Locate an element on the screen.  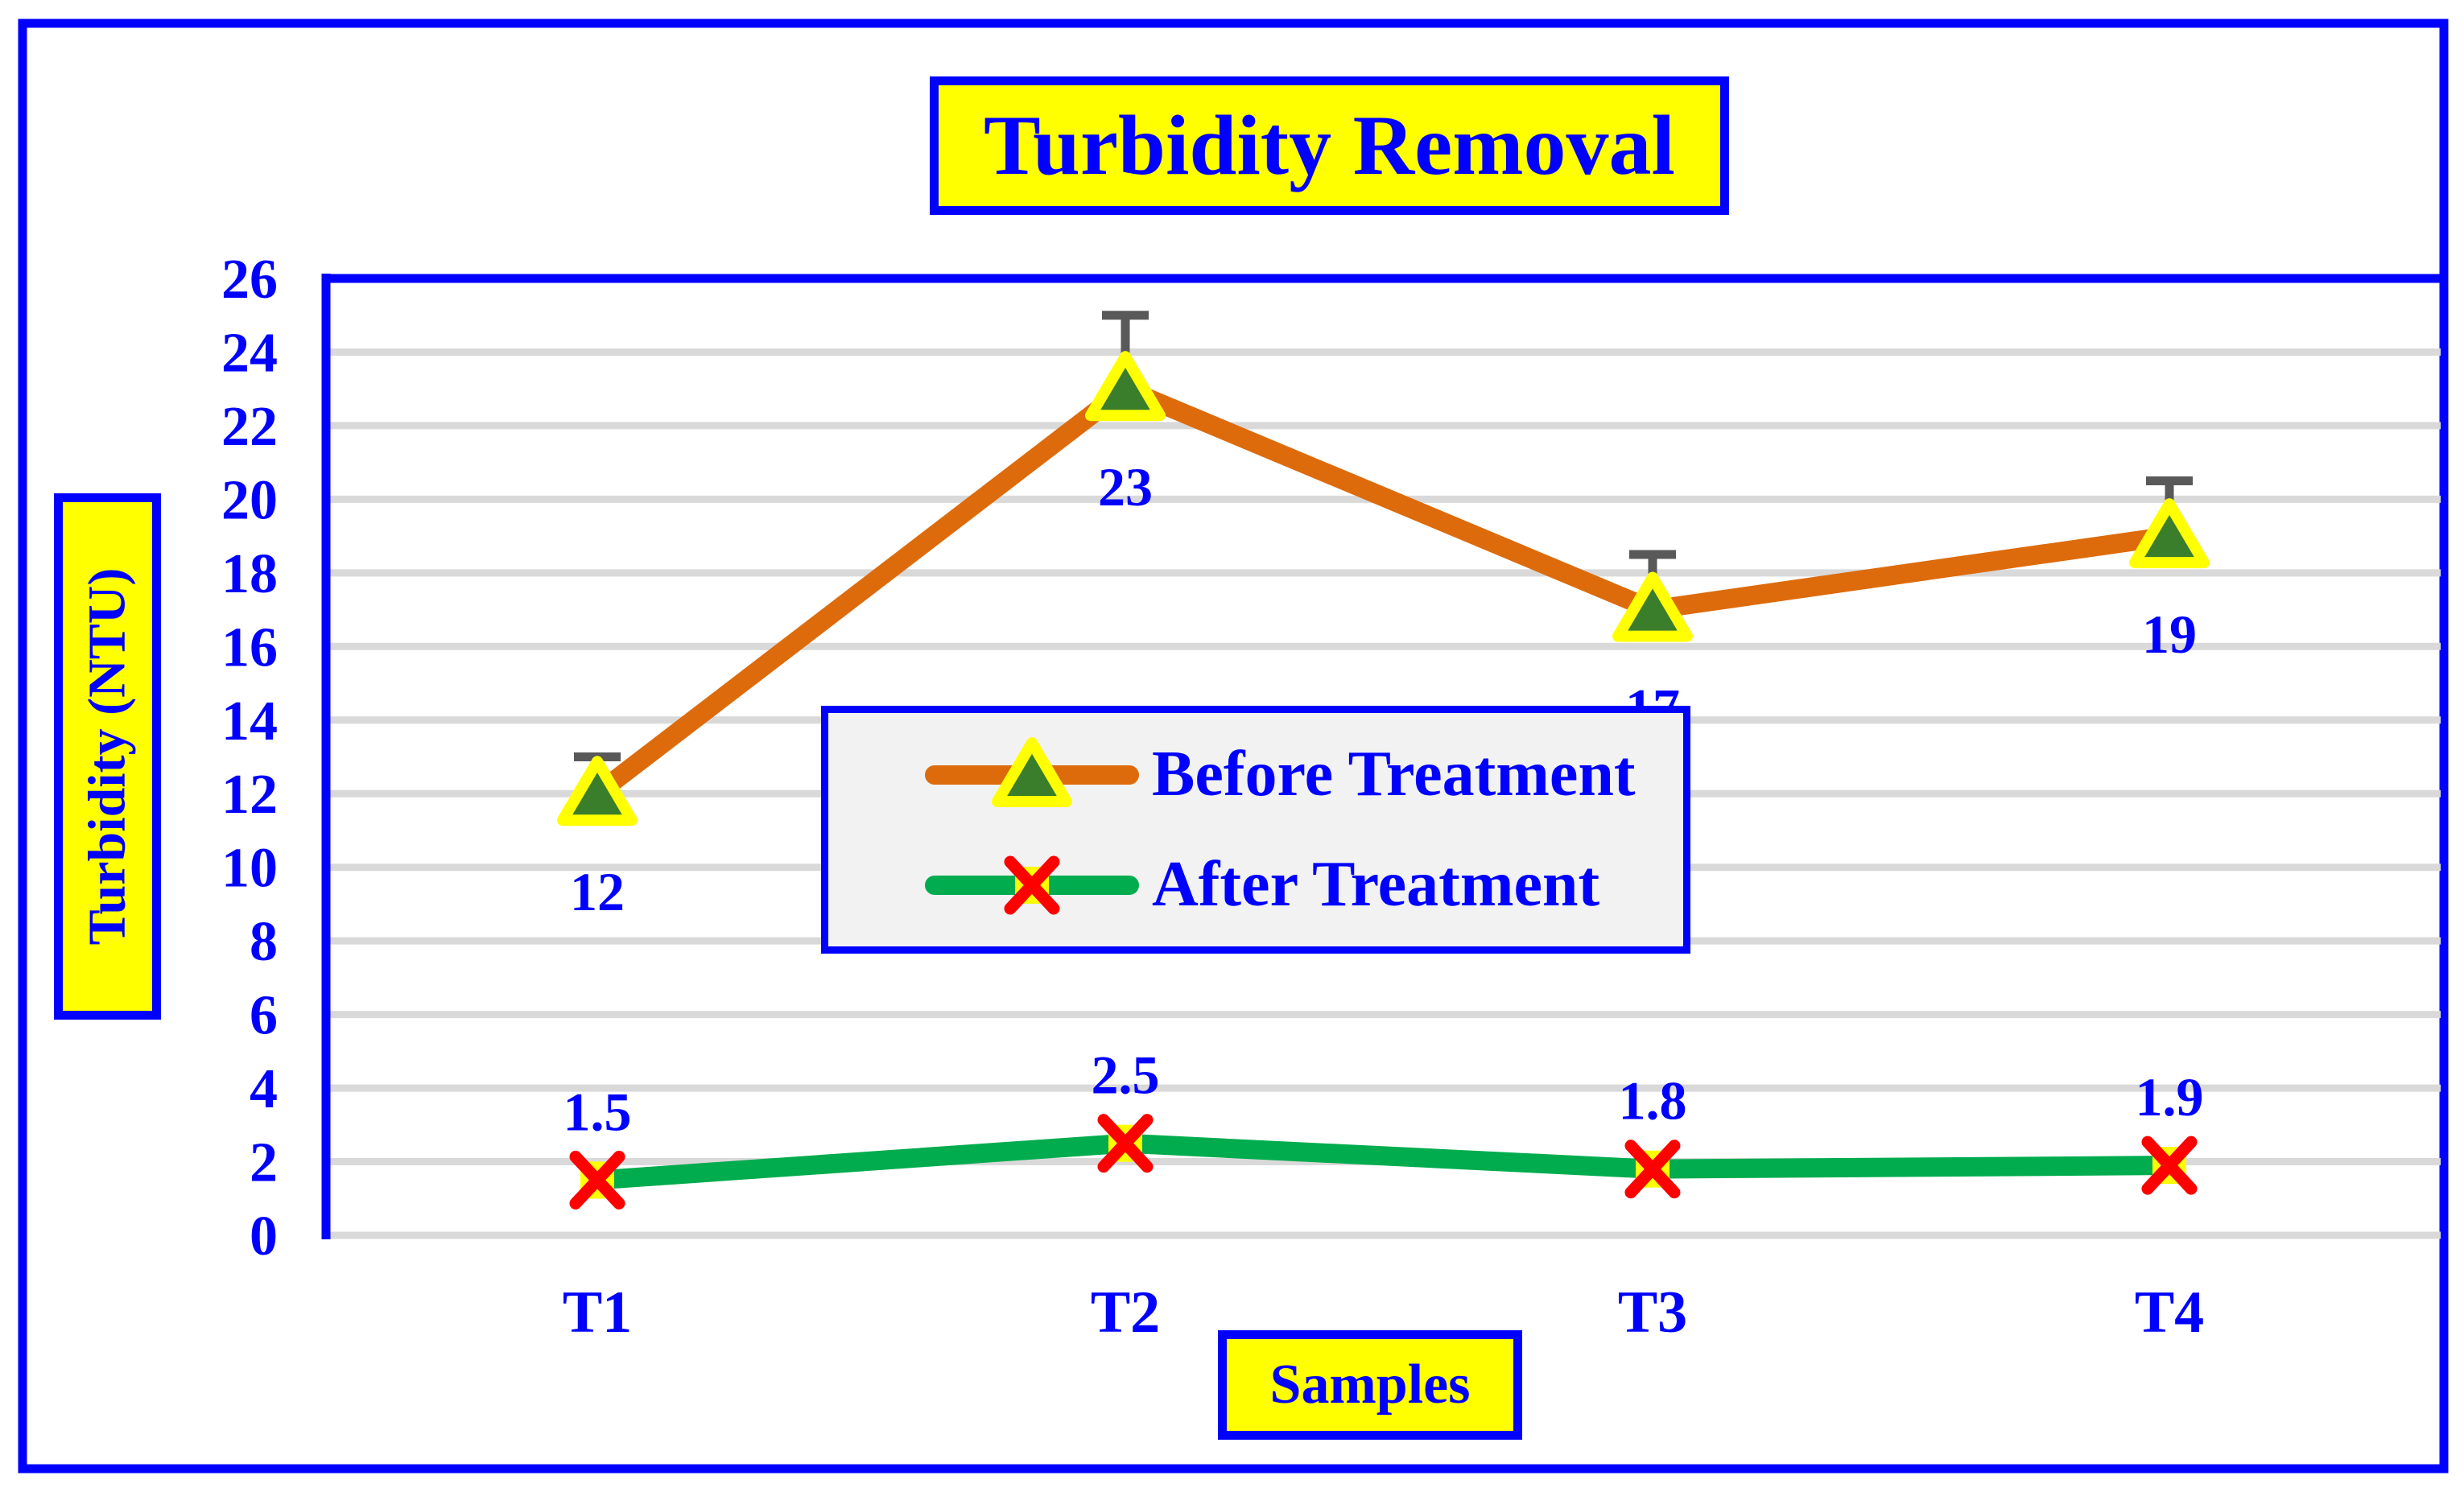
legend-label: After Treatment is located at coordinates (1376, 884).